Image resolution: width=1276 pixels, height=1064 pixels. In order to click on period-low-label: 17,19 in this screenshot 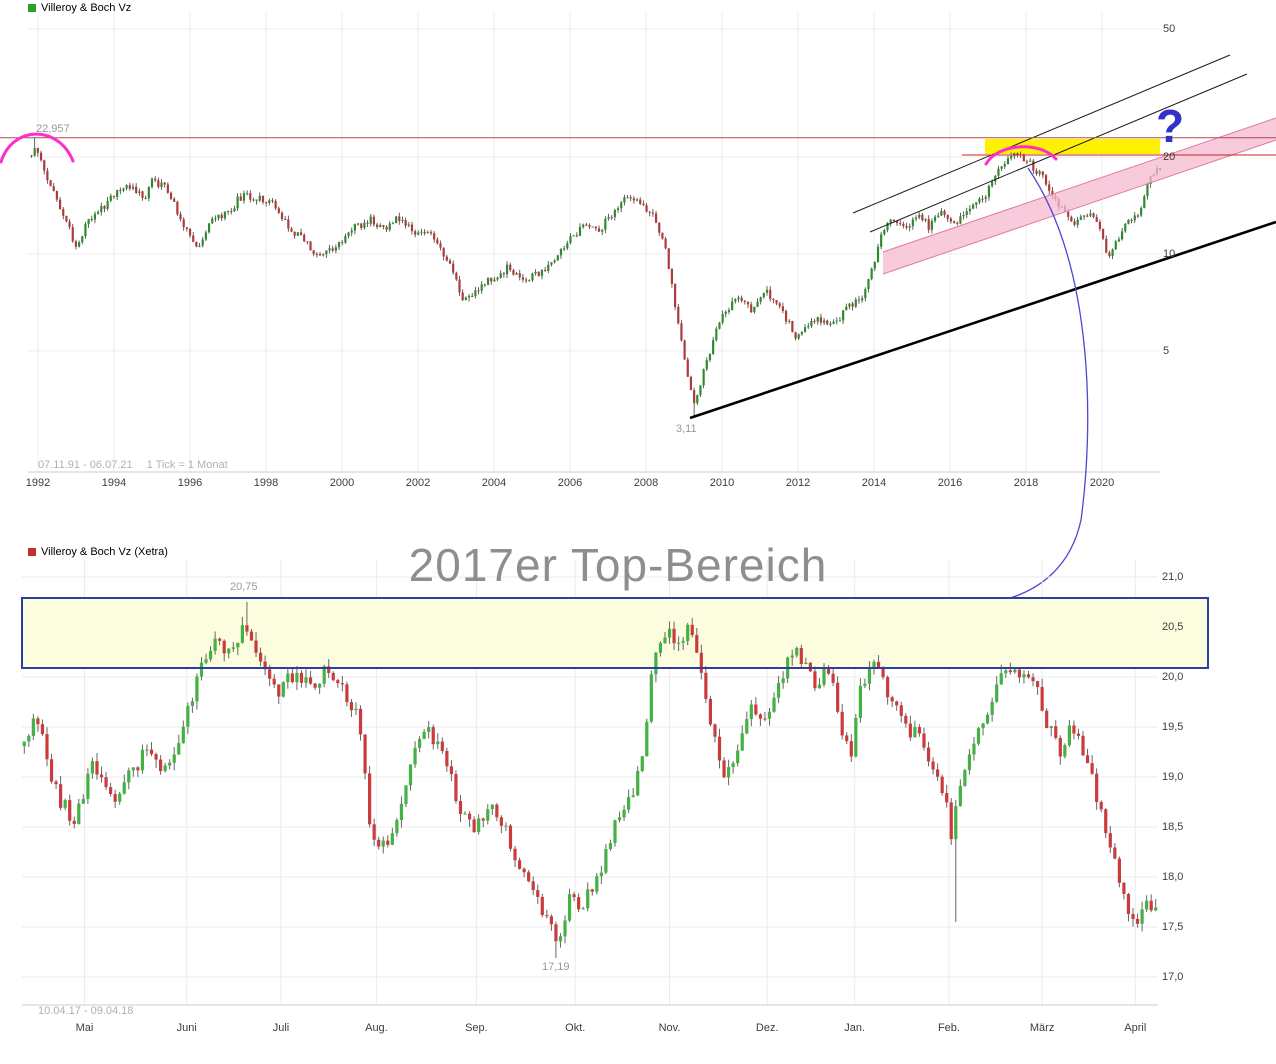, I will do `click(556, 967)`.